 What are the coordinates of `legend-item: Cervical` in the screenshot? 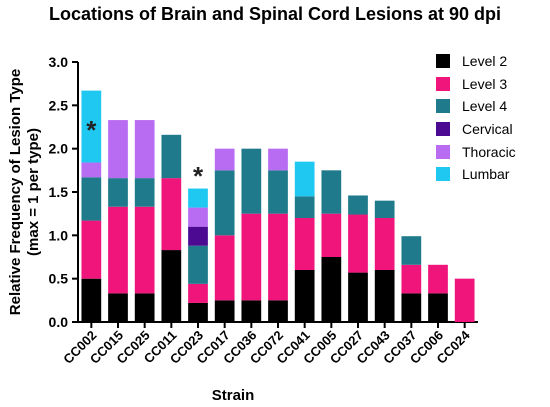 It's located at (476, 129).